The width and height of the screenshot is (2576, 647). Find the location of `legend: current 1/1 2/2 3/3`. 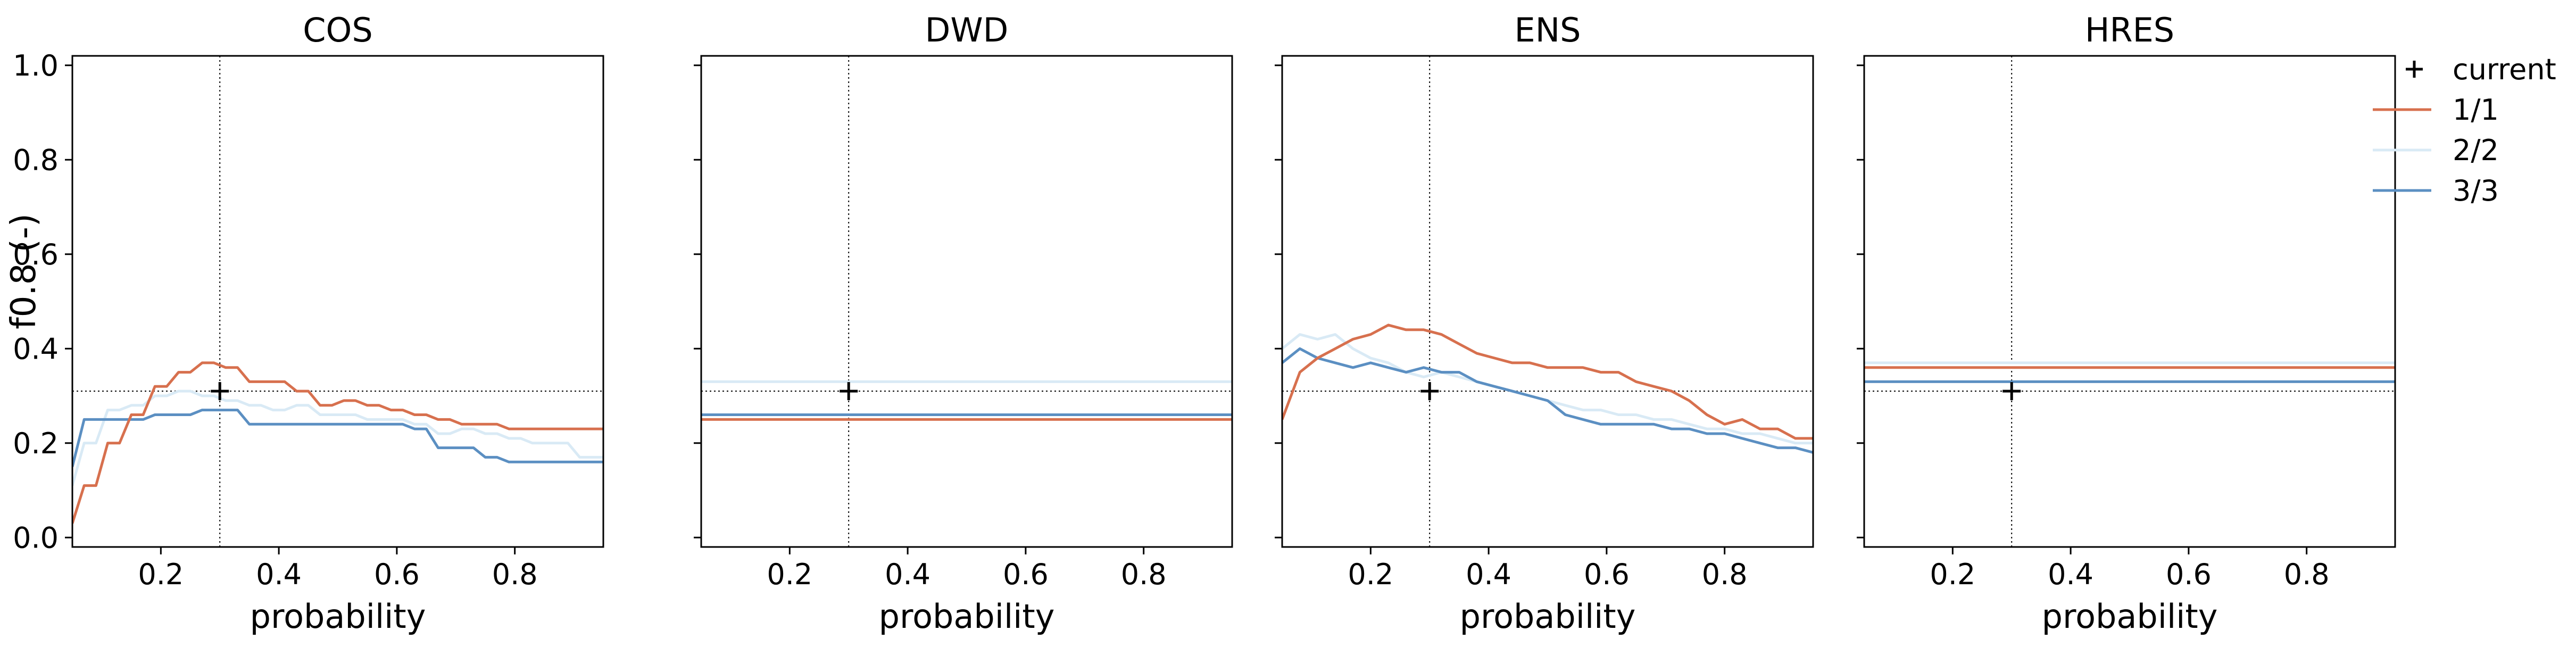

legend: current 1/1 2/2 3/3 is located at coordinates (2464, 130).